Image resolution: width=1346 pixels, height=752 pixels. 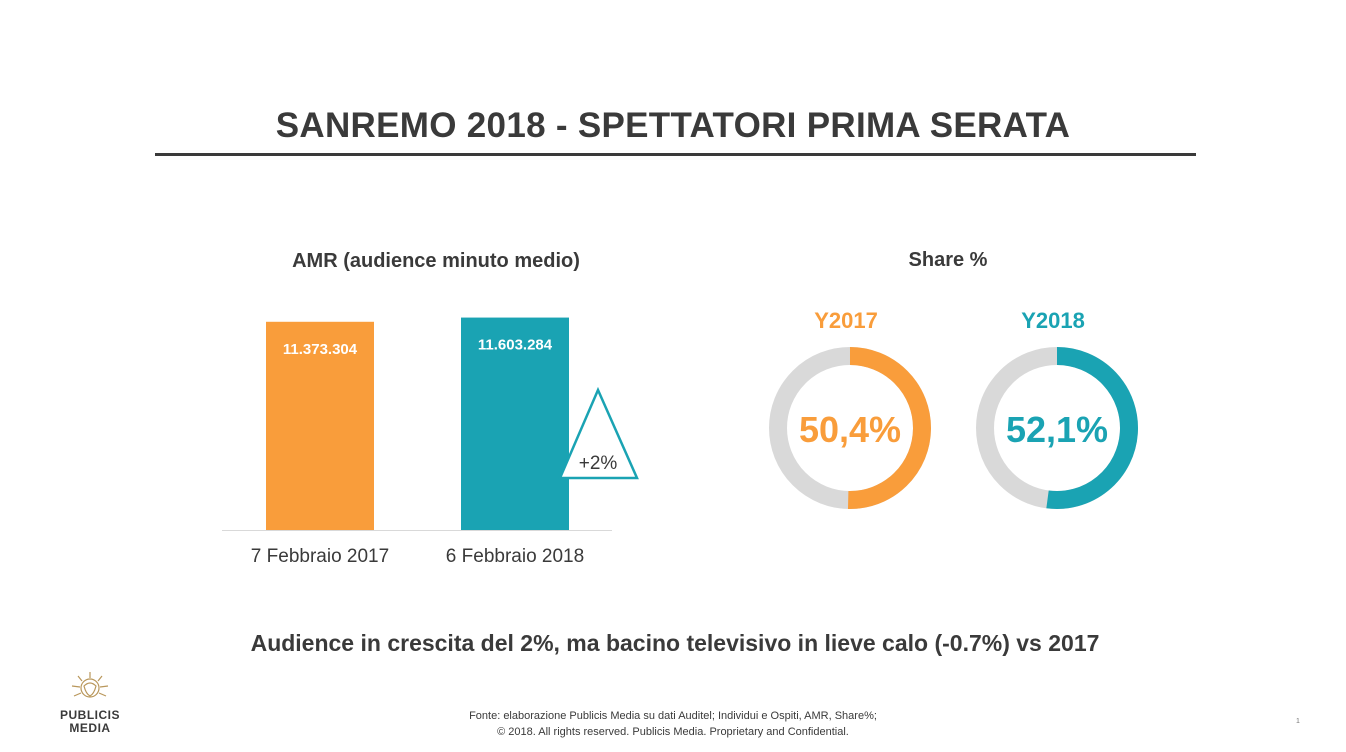 I want to click on growth-triangle-icon, so click(x=598, y=433).